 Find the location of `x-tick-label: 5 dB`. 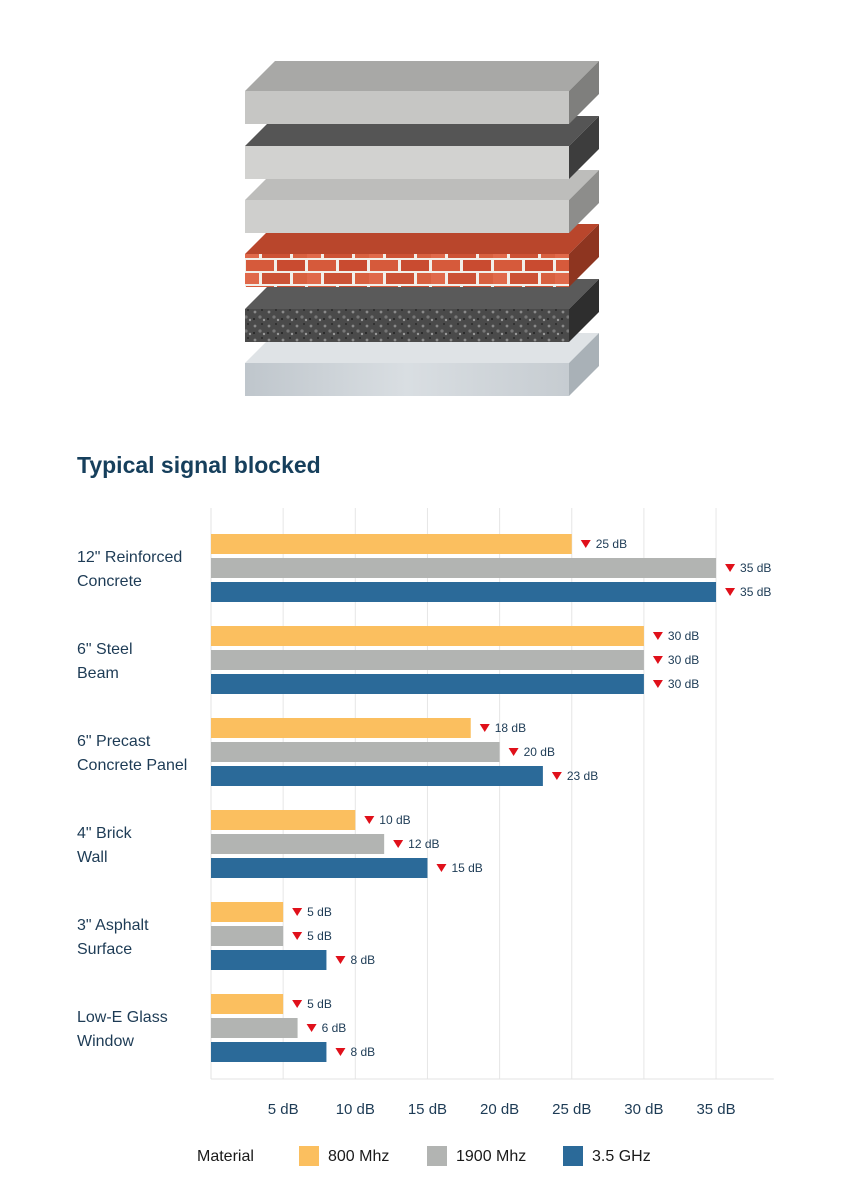

x-tick-label: 5 dB is located at coordinates (283, 1109).